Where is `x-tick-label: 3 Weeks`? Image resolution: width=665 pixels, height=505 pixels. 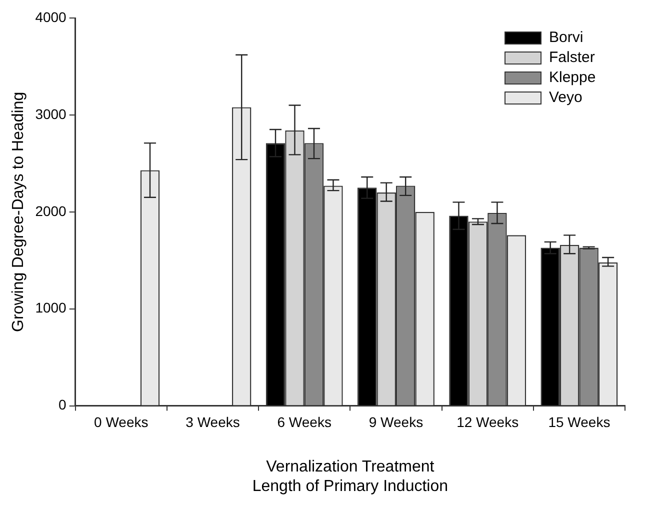
x-tick-label: 3 Weeks is located at coordinates (213, 422).